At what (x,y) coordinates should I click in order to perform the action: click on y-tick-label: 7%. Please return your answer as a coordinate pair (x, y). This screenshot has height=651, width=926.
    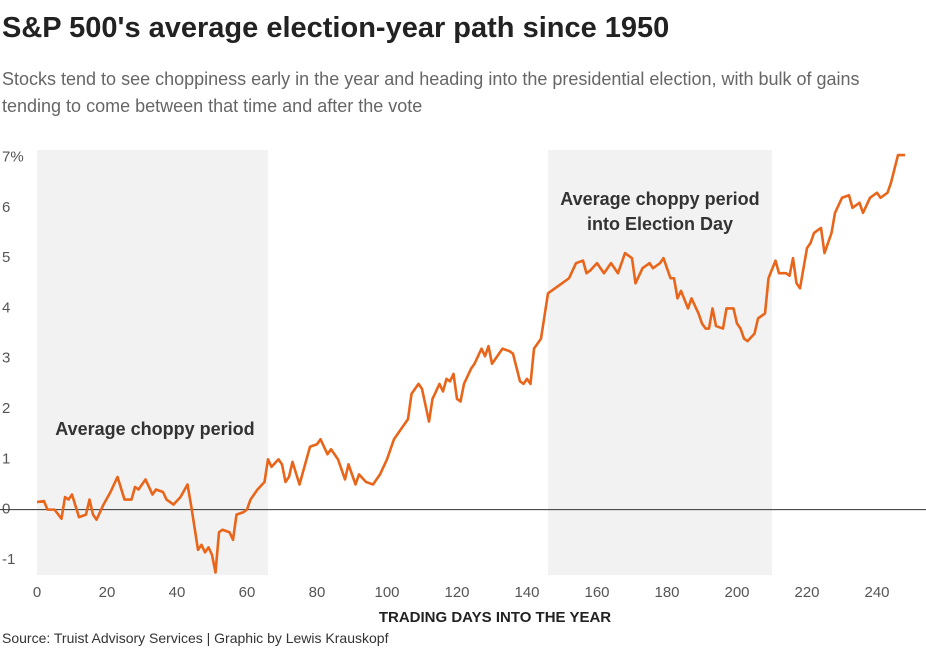
    Looking at the image, I should click on (13, 157).